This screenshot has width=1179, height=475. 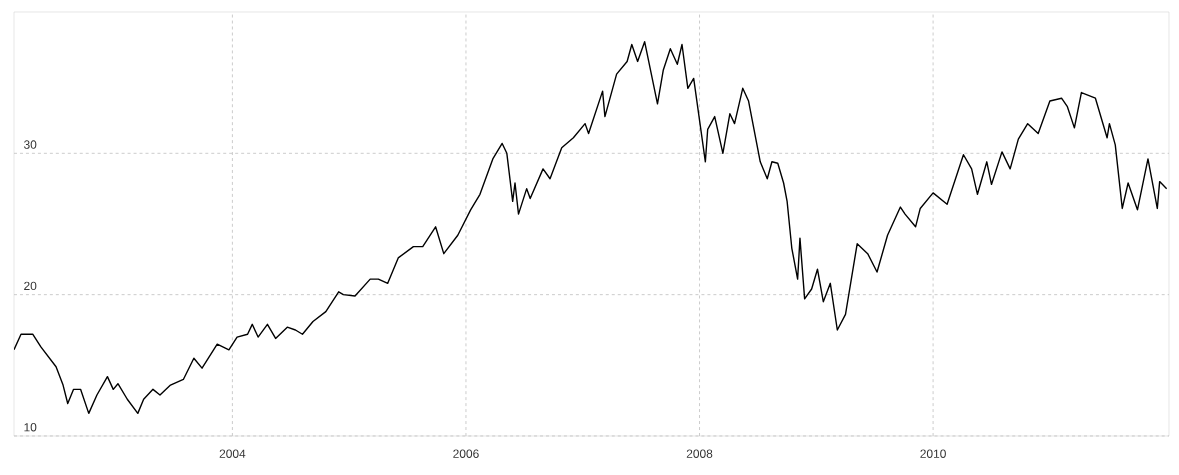 I want to click on x-tick-label: 2008, so click(x=699, y=453).